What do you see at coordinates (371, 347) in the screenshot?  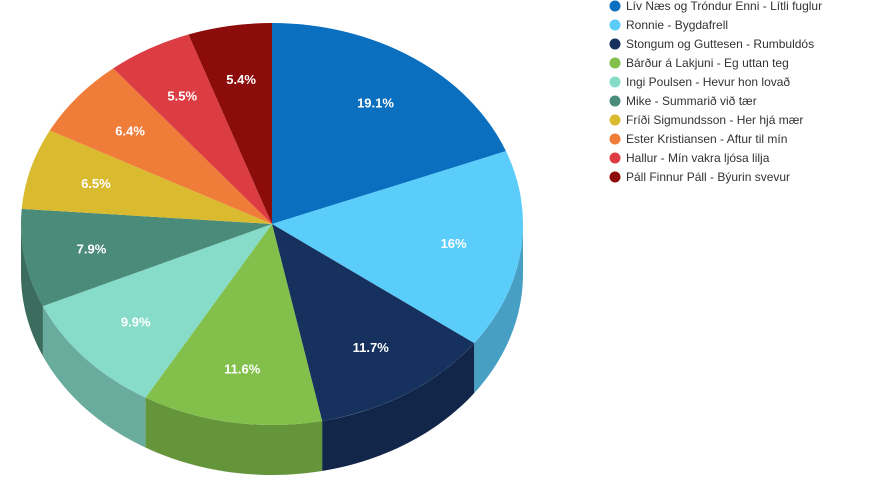 I see `slice-data-label: 11.7%` at bounding box center [371, 347].